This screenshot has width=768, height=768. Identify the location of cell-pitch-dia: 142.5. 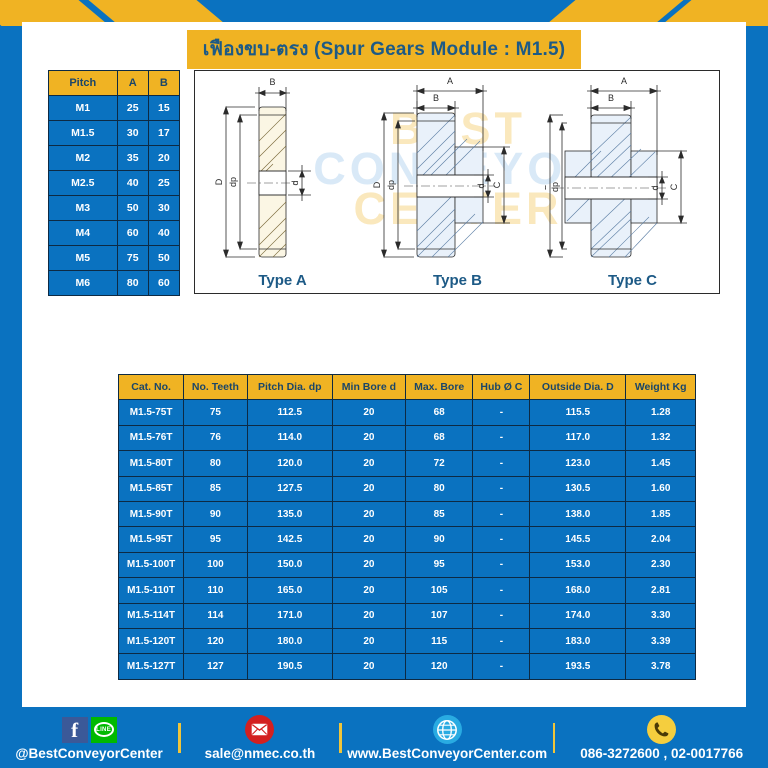
(289, 539).